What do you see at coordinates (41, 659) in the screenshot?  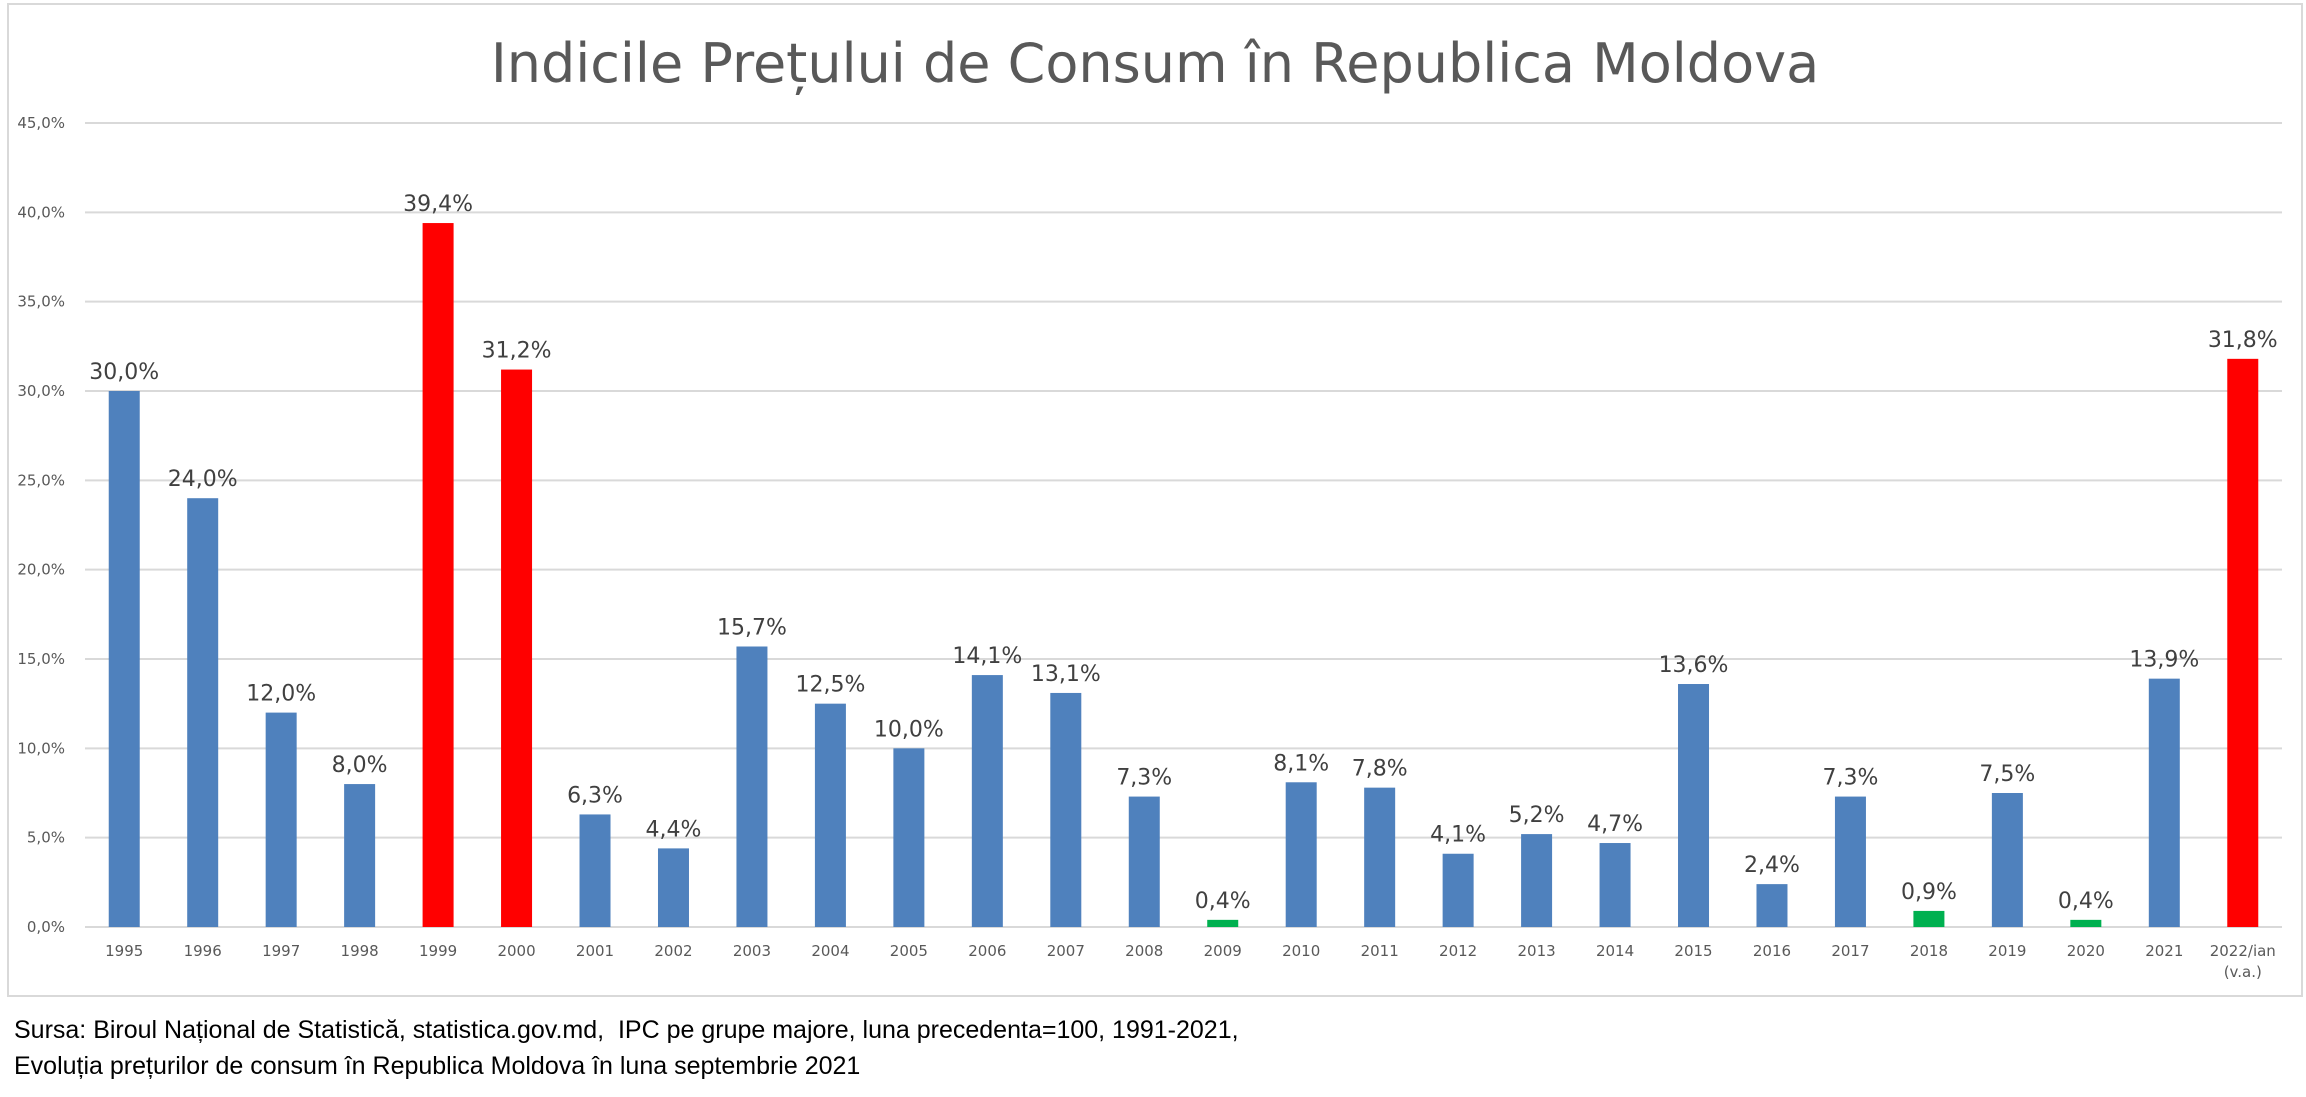 I see `y-tick-label: 15,0%` at bounding box center [41, 659].